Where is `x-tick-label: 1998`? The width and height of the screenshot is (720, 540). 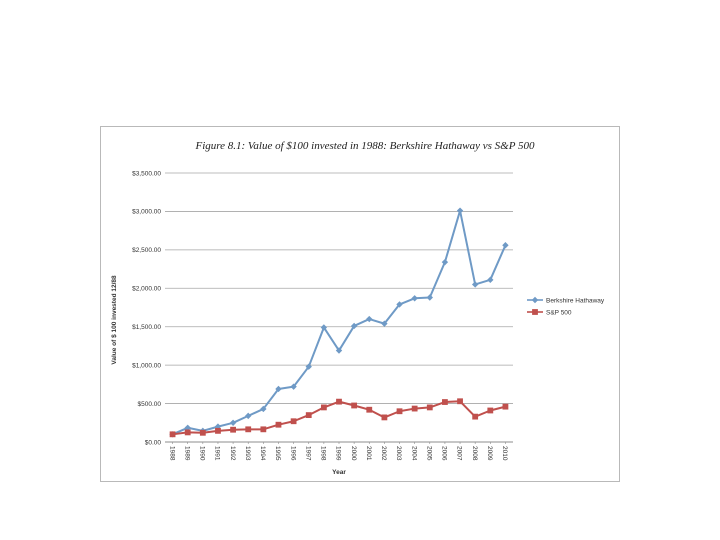
x-tick-label: 1998 is located at coordinates (323, 453).